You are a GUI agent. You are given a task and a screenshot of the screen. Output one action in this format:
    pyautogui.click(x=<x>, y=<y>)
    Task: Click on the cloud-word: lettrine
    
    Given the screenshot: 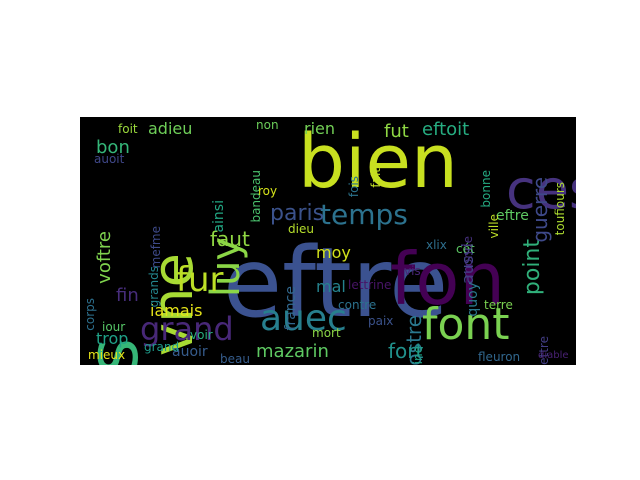 What is the action you would take?
    pyautogui.click(x=370, y=285)
    